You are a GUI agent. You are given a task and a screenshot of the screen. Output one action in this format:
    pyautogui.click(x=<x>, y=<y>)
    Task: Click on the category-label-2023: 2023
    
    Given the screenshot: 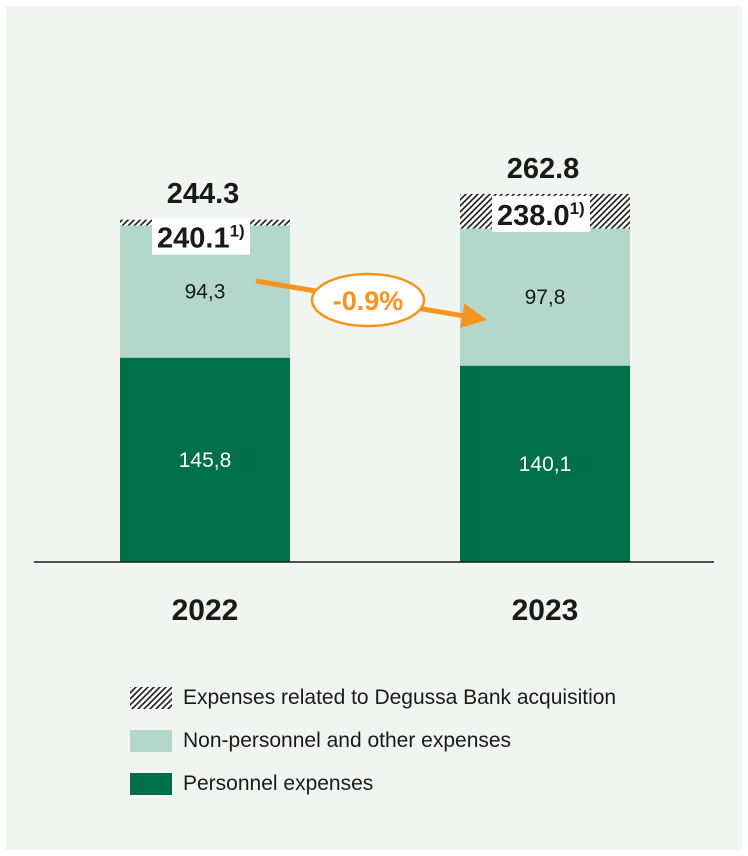 What is the action you would take?
    pyautogui.click(x=545, y=610)
    